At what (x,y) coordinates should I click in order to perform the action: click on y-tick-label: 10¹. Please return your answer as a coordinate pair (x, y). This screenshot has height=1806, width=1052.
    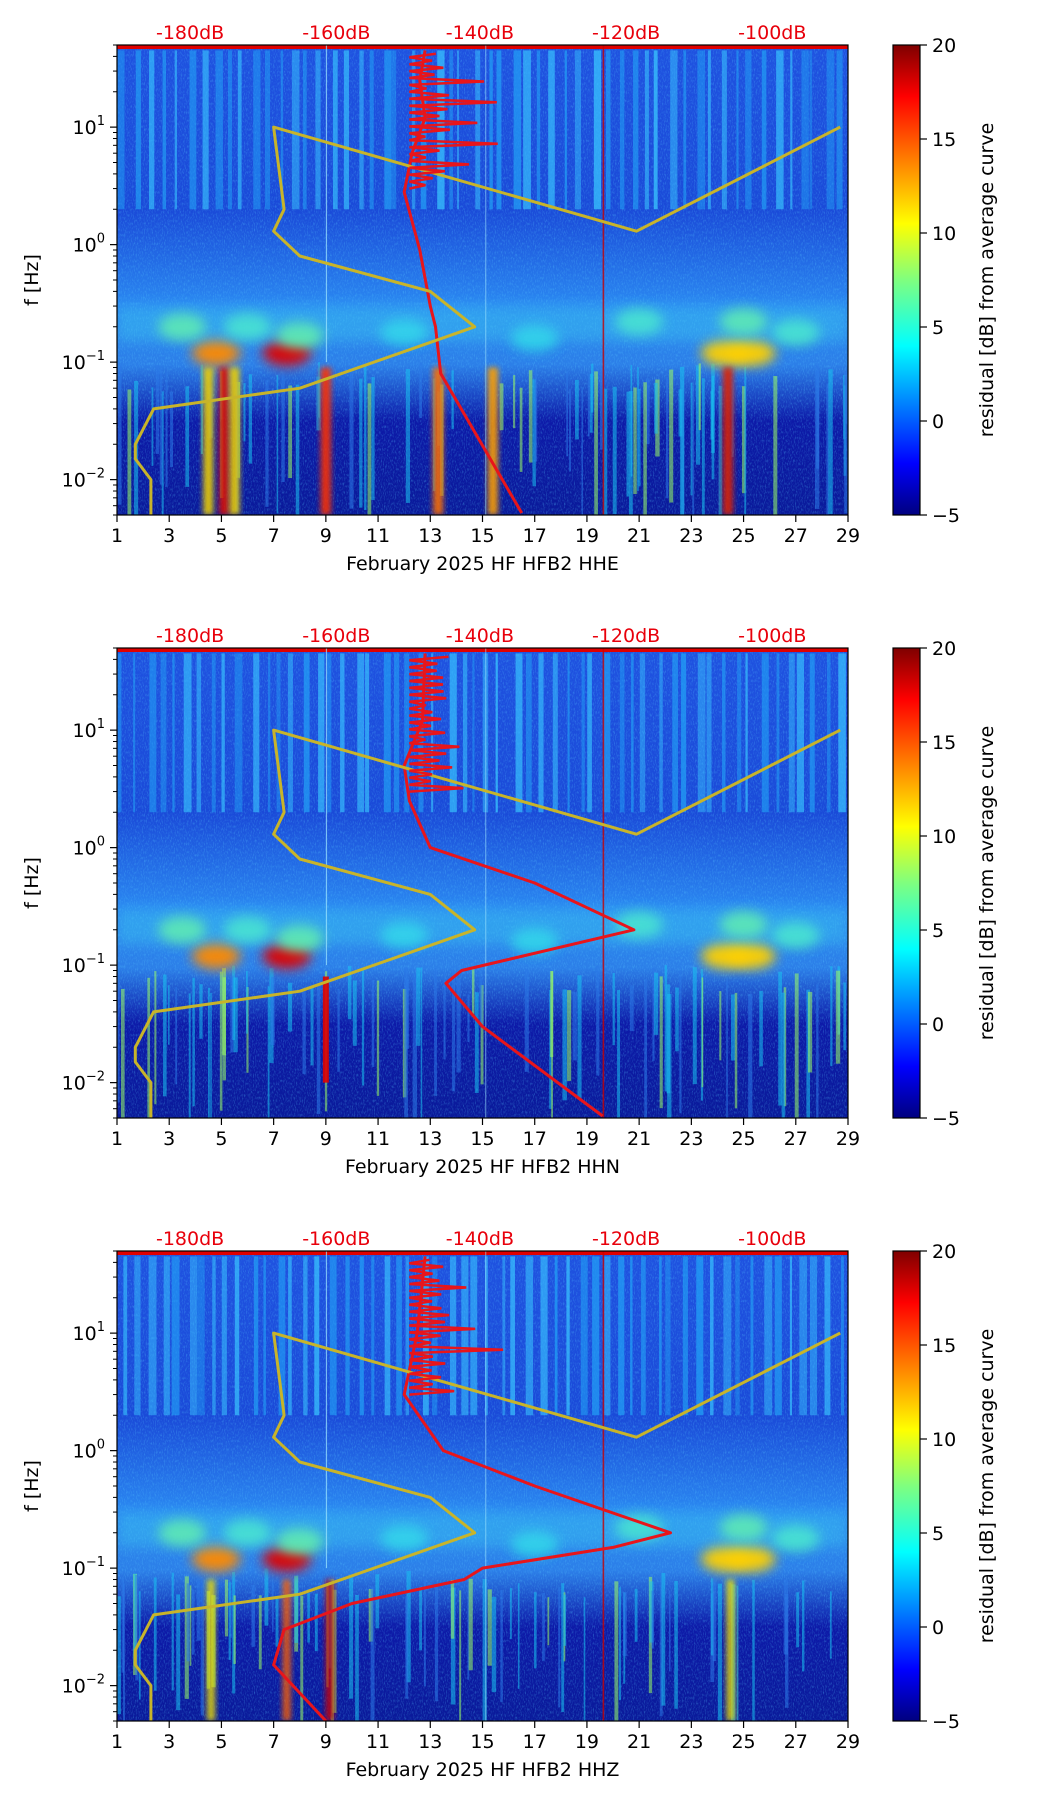
    Looking at the image, I should click on (89, 126).